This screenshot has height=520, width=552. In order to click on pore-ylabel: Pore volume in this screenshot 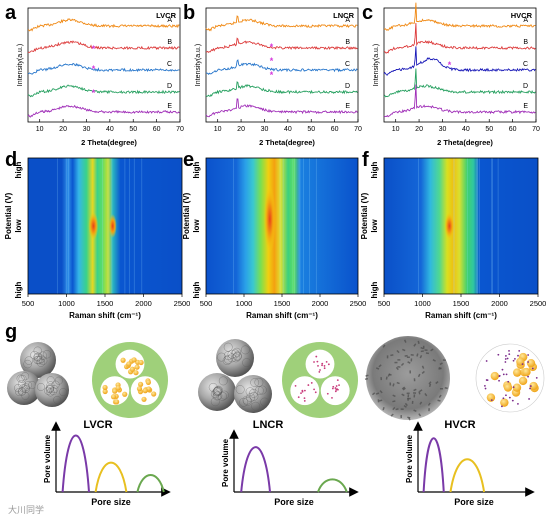, I will do `click(225, 462)`.